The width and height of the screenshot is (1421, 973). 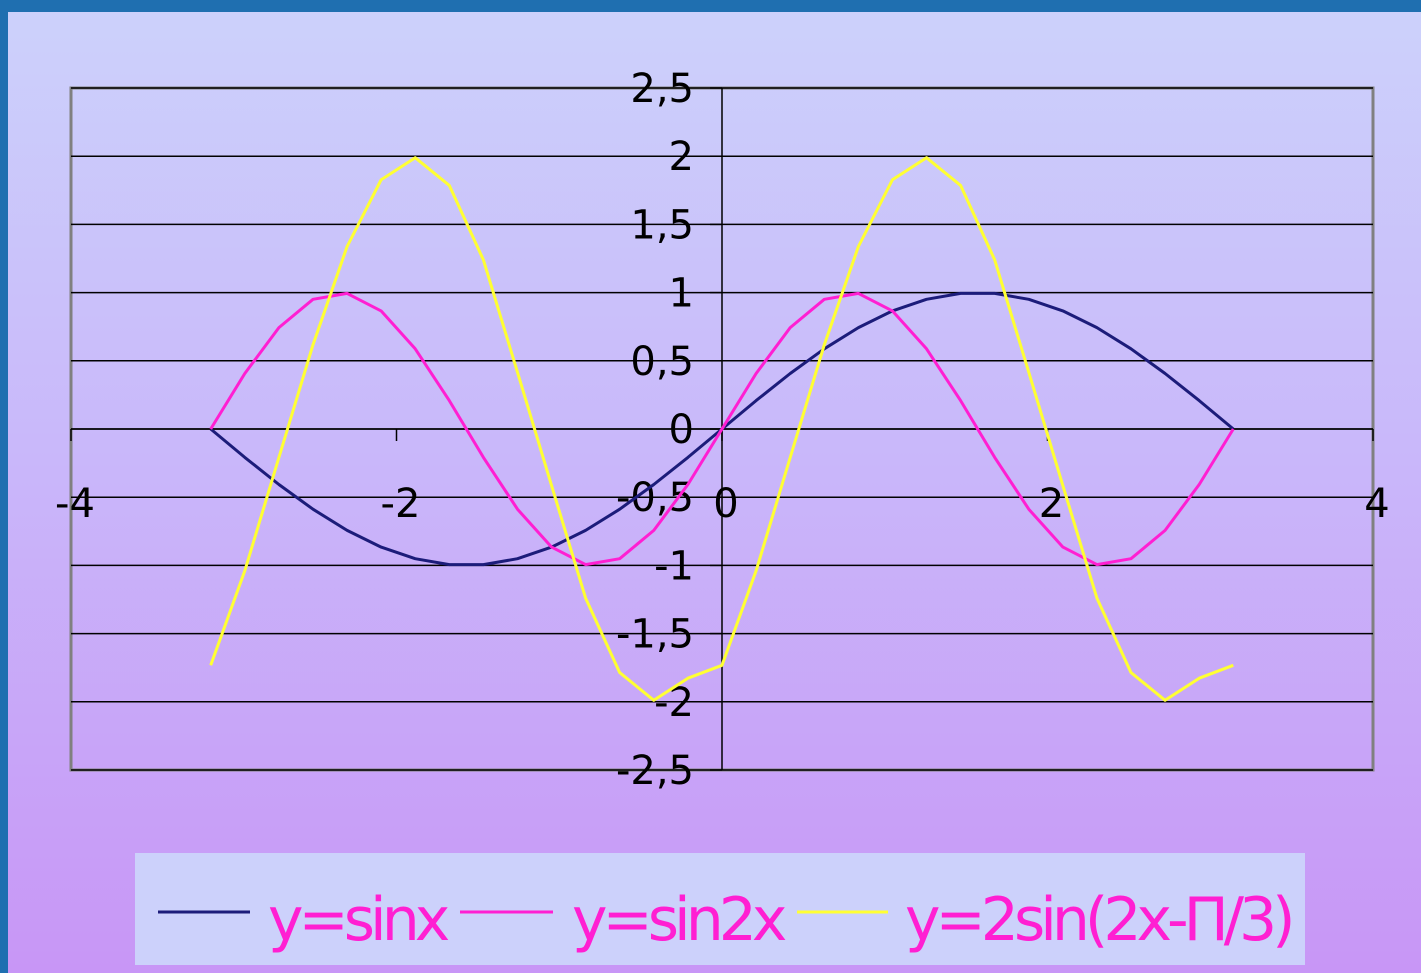 I want to click on legend-label-1: y=sinx, so click(x=358, y=920).